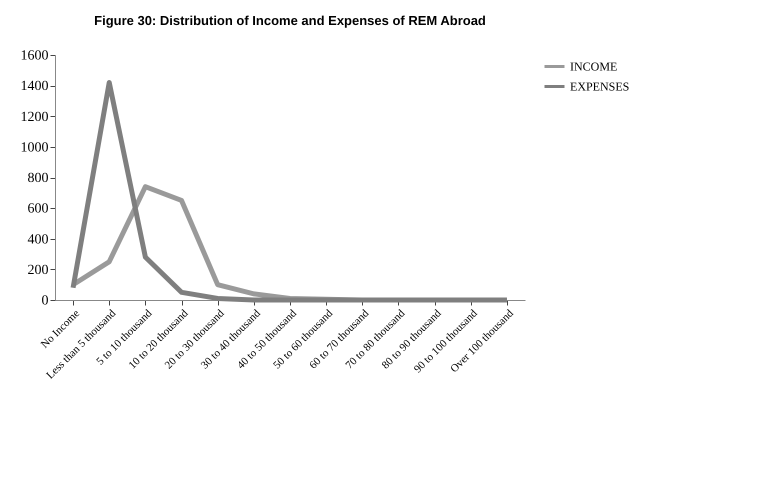 The height and width of the screenshot is (477, 760). What do you see at coordinates (38, 209) in the screenshot?
I see `y-tick-label: 600` at bounding box center [38, 209].